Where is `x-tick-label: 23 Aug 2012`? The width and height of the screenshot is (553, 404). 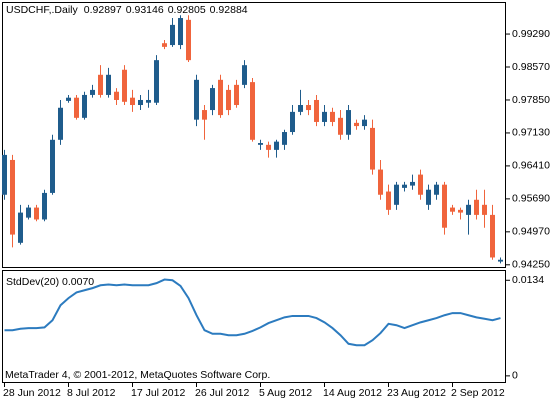 x-tick-label: 23 Aug 2012 is located at coordinates (416, 393).